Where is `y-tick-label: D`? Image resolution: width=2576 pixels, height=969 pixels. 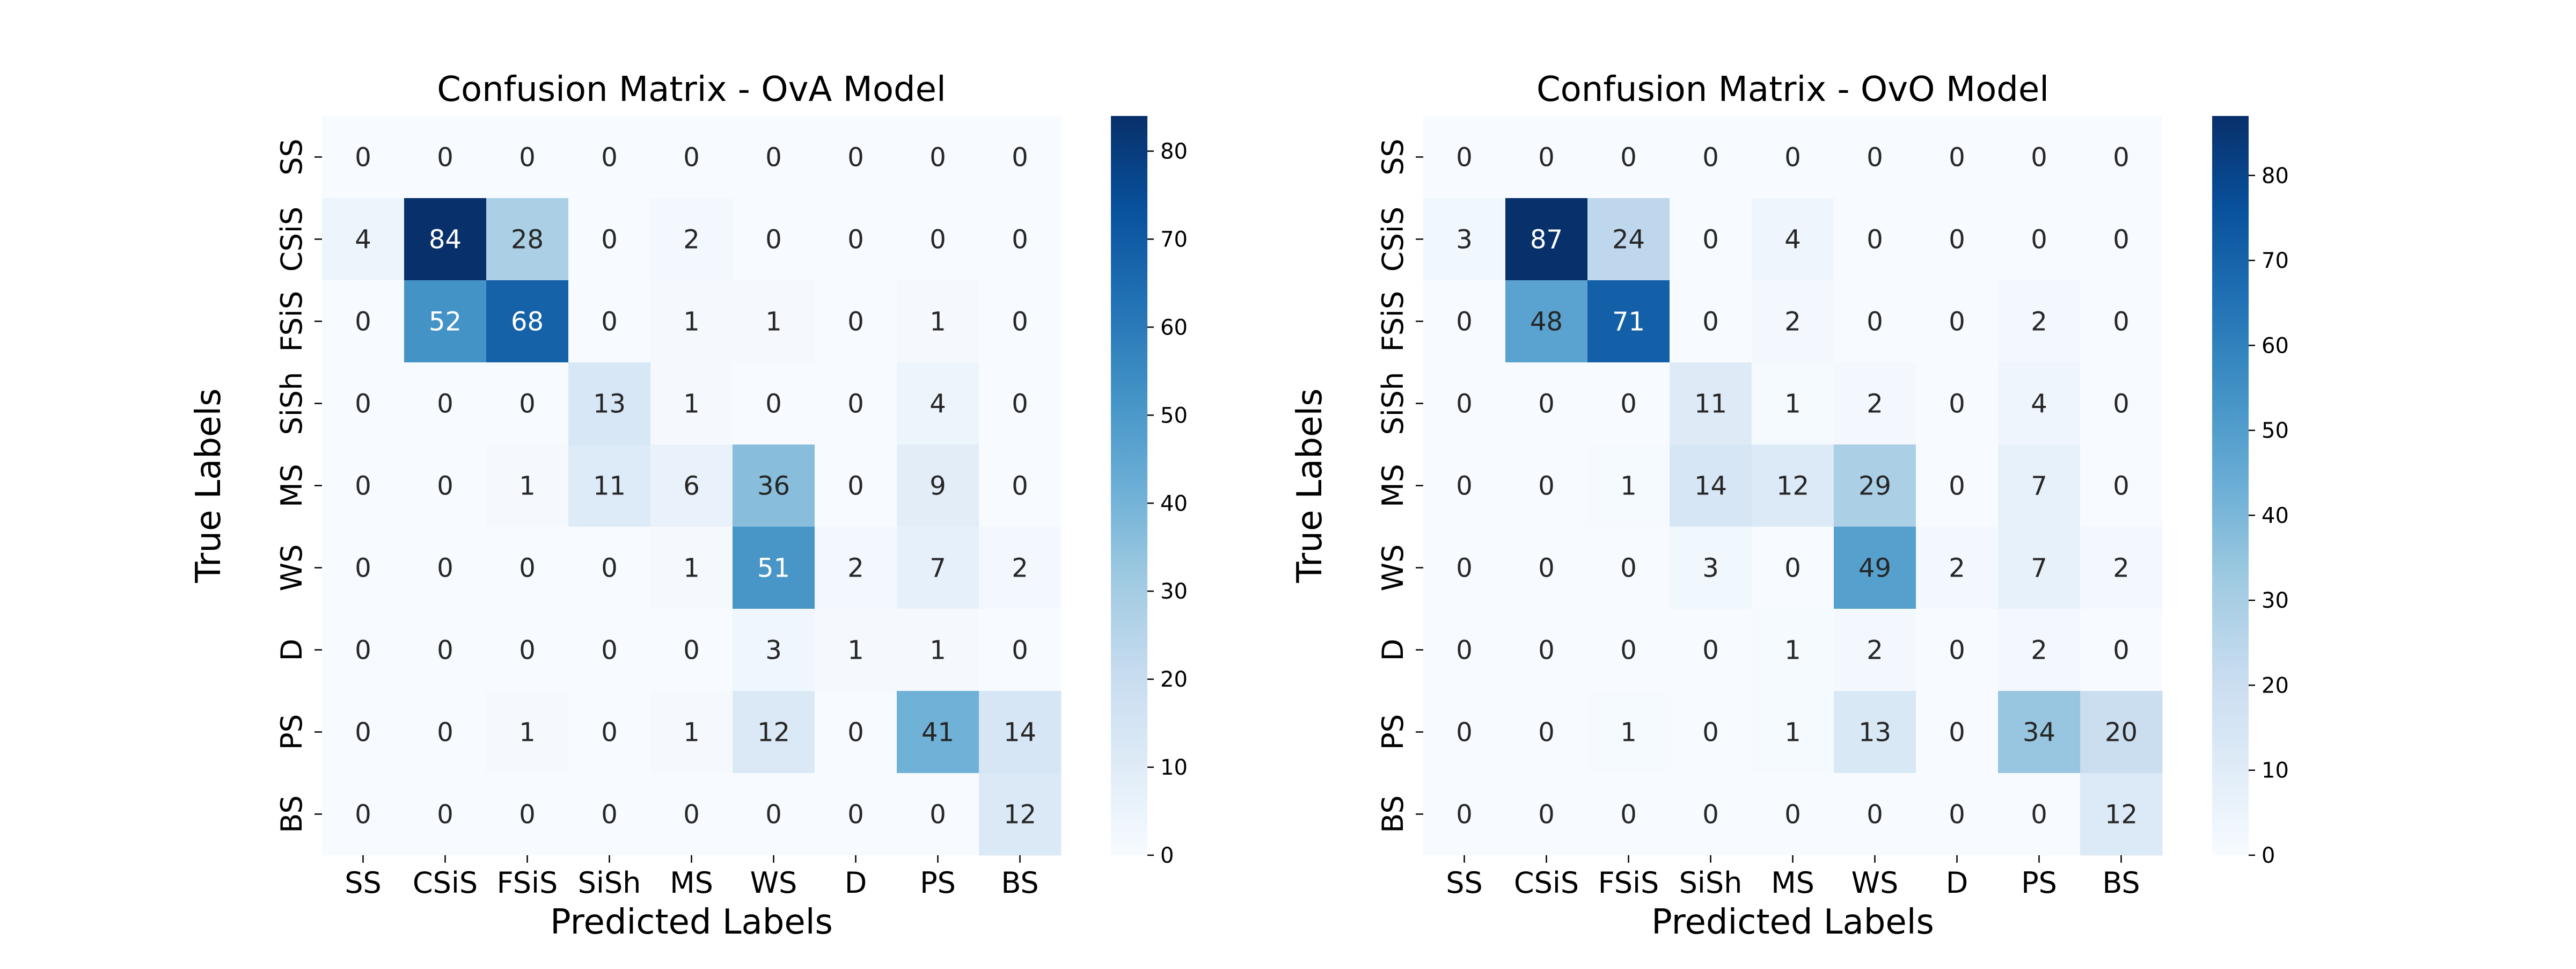 y-tick-label: D is located at coordinates (1393, 650).